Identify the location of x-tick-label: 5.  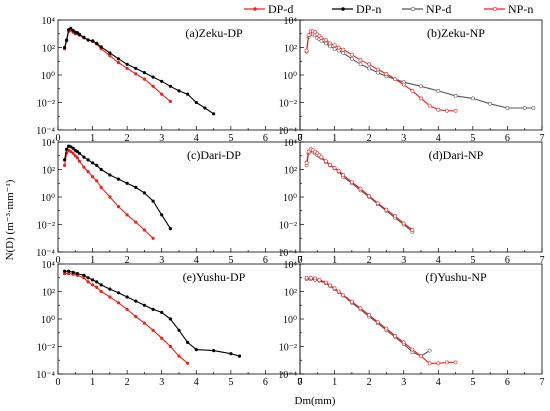
(472, 138).